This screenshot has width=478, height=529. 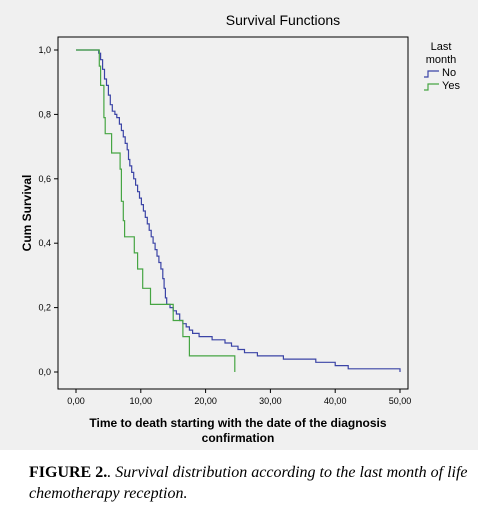 I want to click on y-tick-label: 1,0, so click(x=44, y=50).